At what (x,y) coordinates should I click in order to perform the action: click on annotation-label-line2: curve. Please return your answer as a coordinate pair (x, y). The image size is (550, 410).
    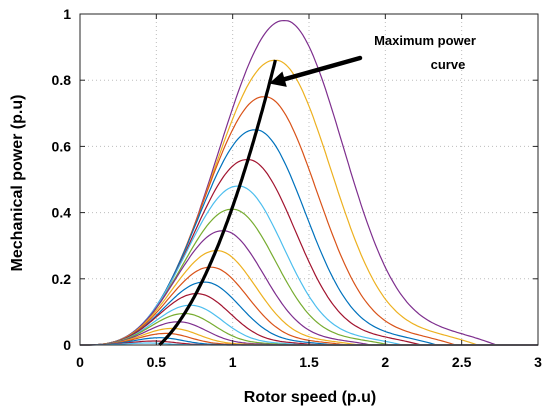
    Looking at the image, I should click on (448, 64).